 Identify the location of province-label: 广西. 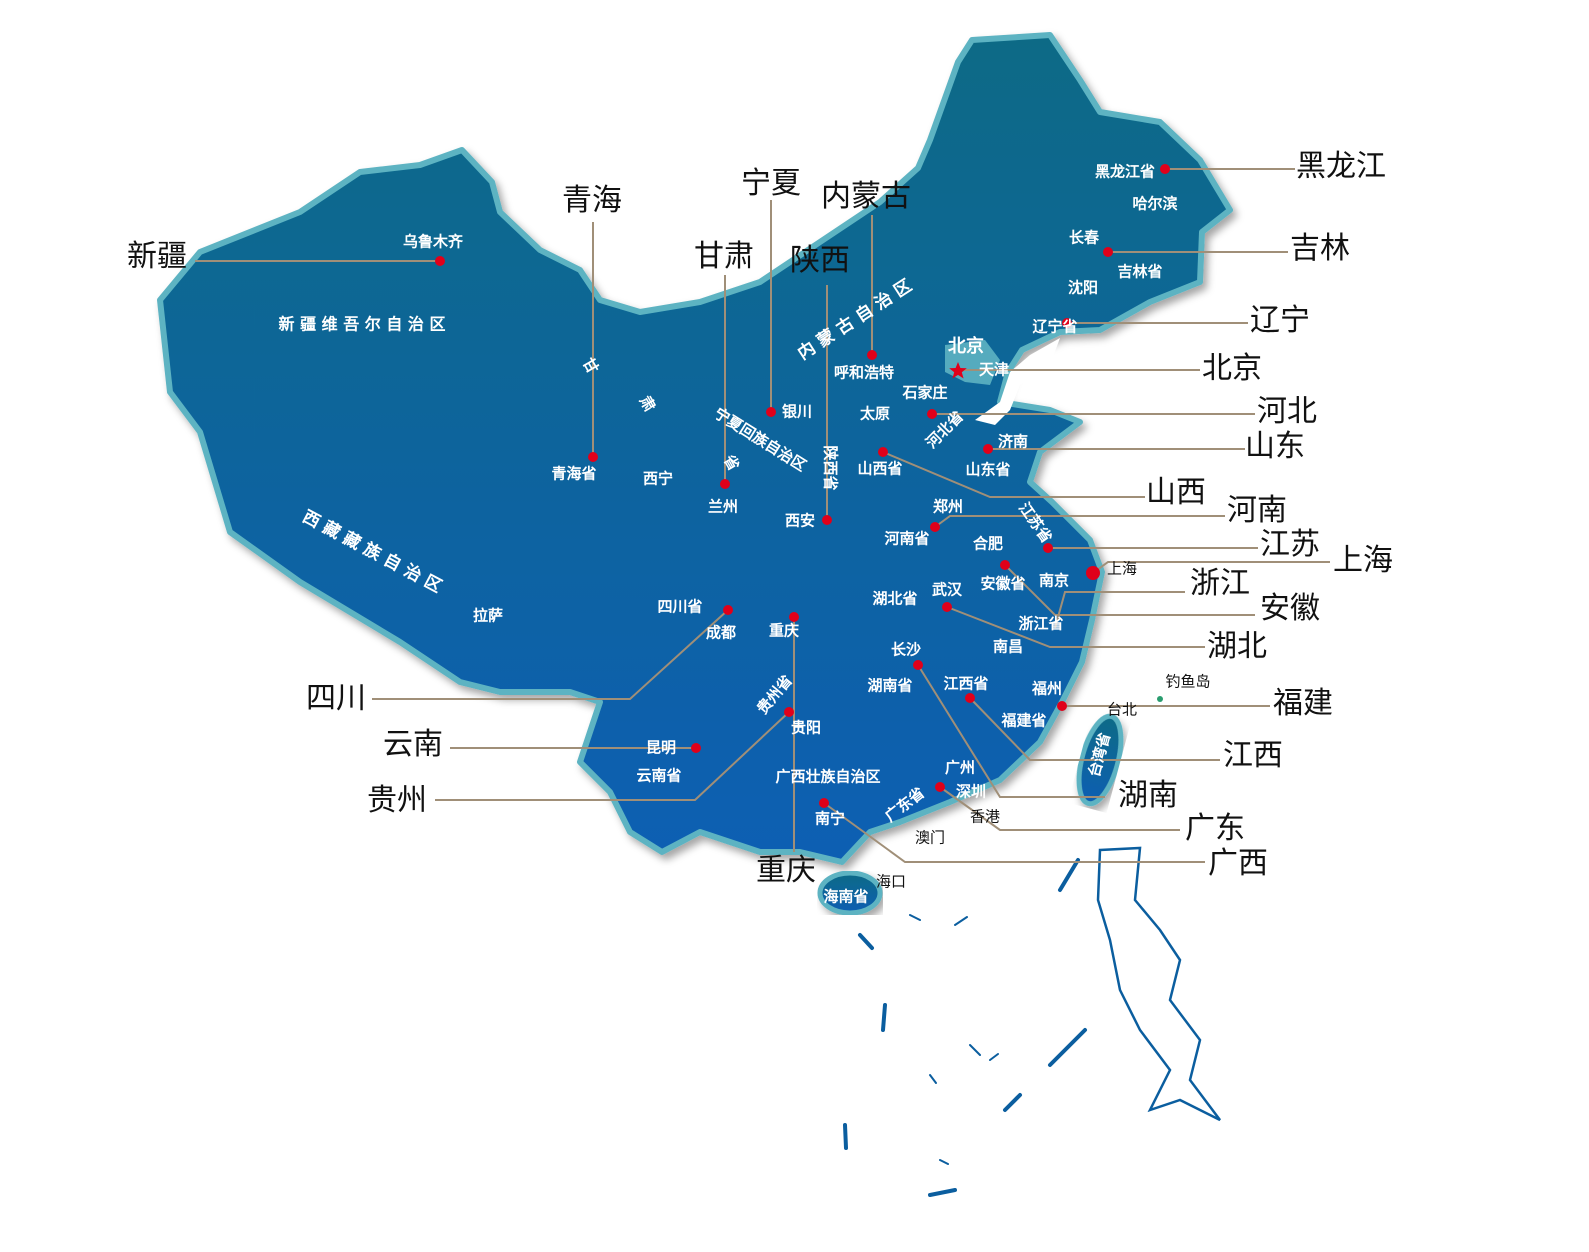
(1238, 863).